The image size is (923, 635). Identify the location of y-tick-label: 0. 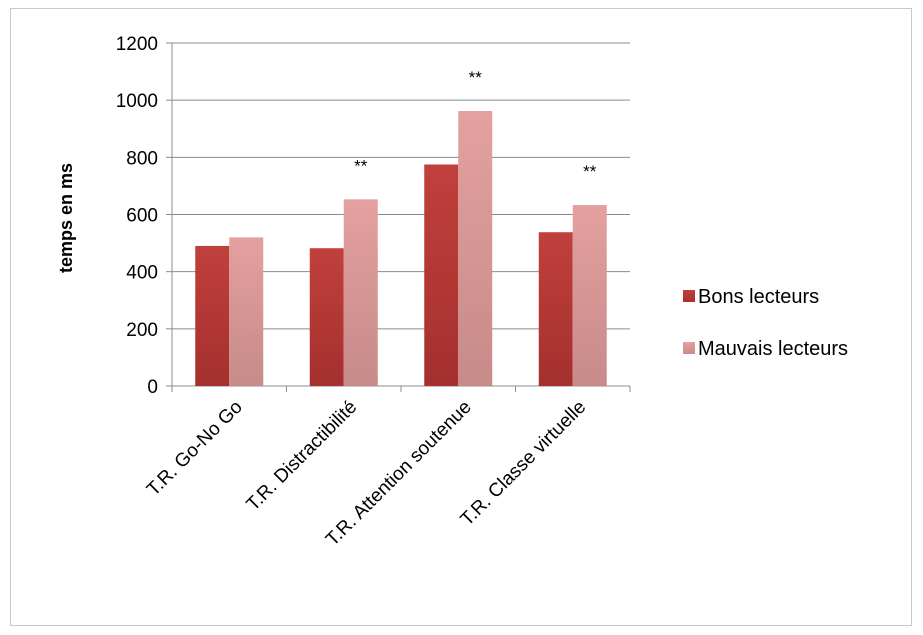
(152, 387).